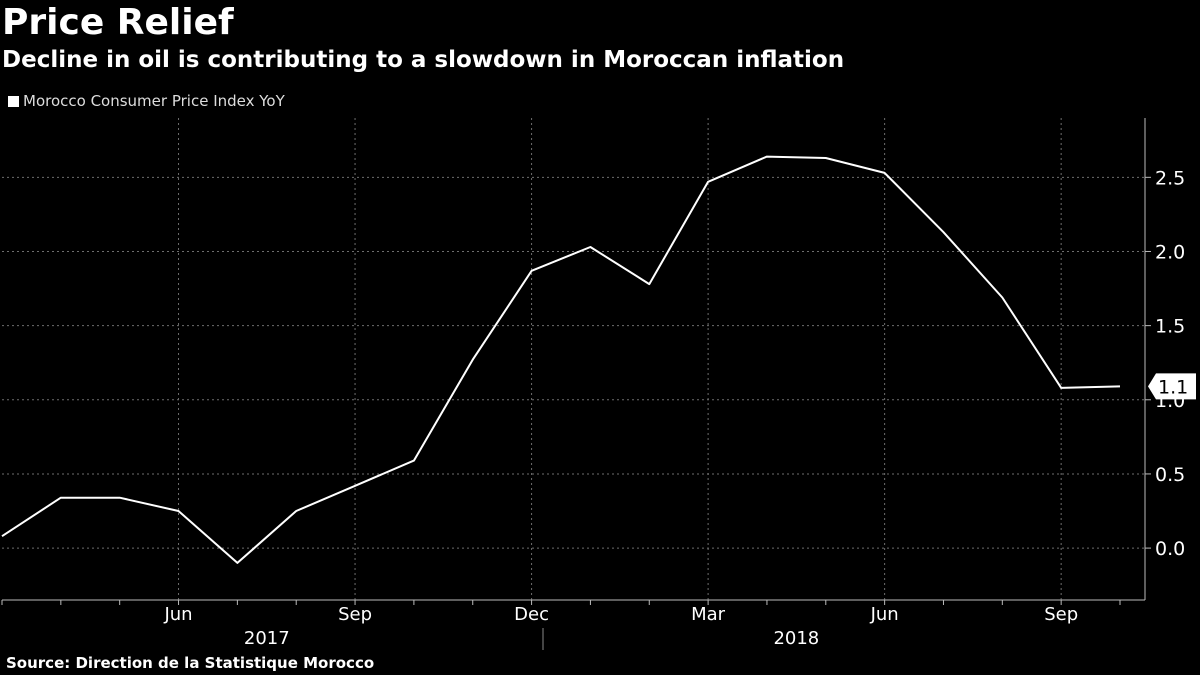 Image resolution: width=1200 pixels, height=675 pixels. I want to click on y-tick-label: 2.0, so click(1170, 252).